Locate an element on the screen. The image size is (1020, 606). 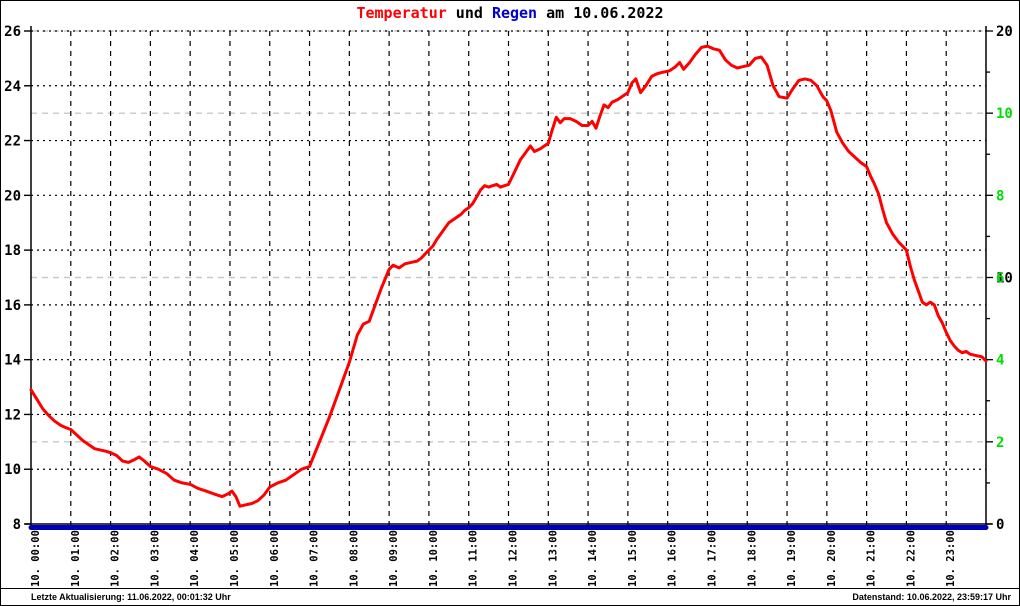
right-axis-green-label: 2 is located at coordinates (1000, 443).